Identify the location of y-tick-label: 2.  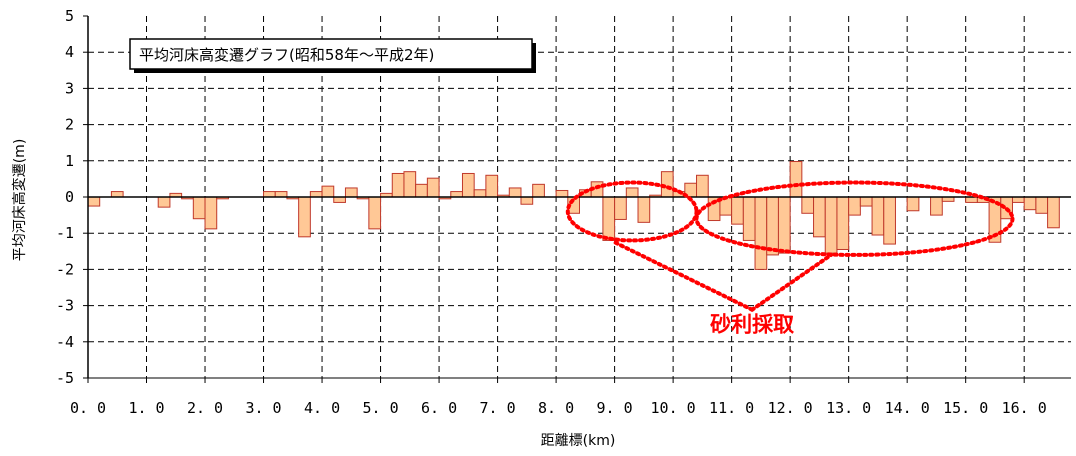
(69, 125).